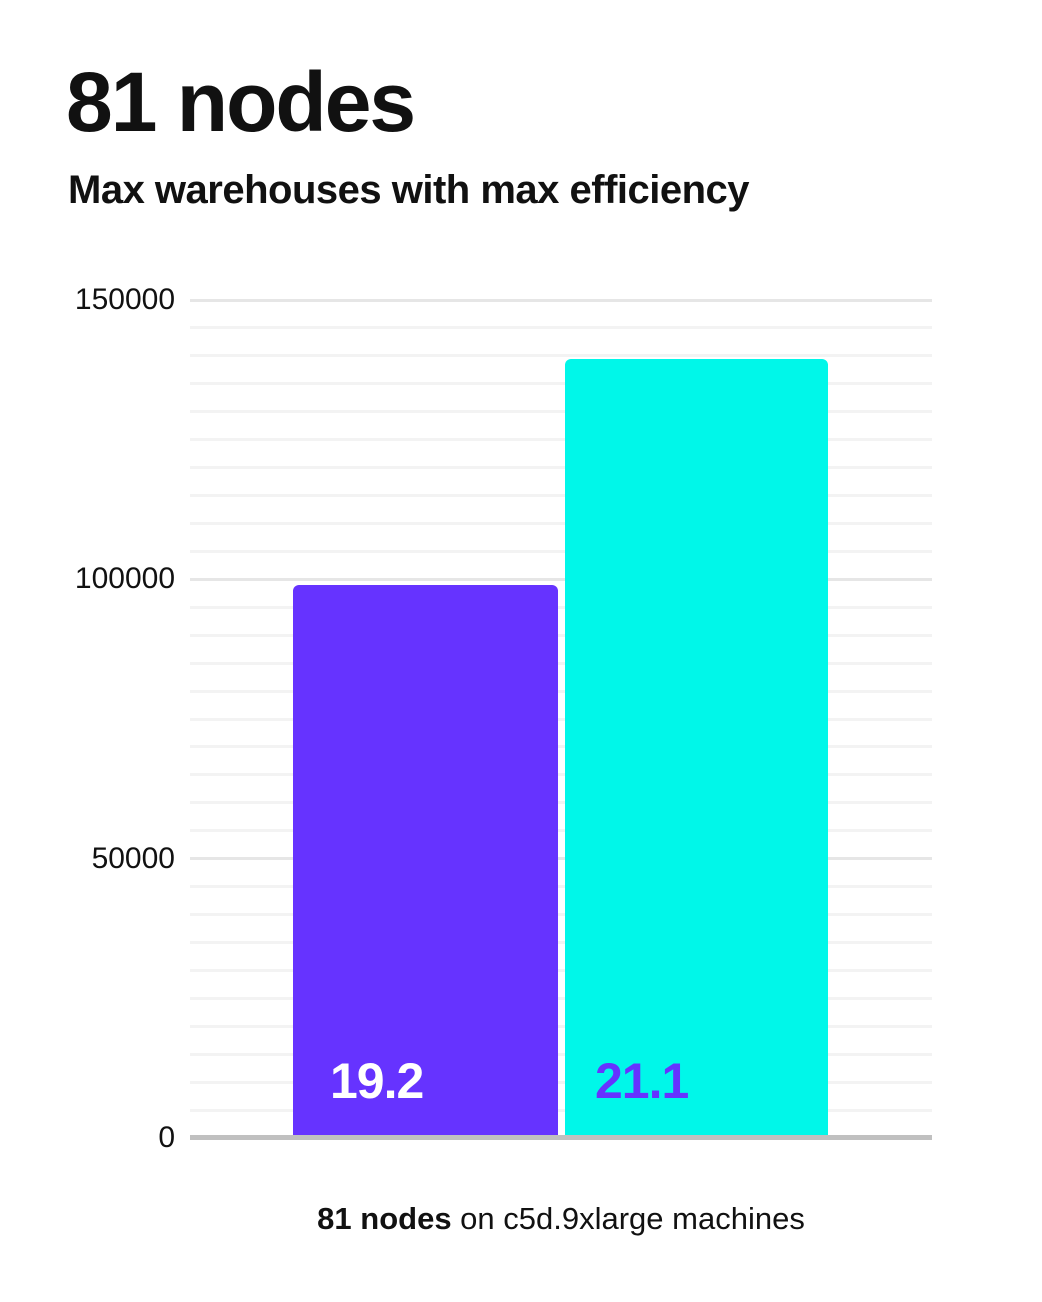 The height and width of the screenshot is (1302, 1042). Describe the element at coordinates (166, 1137) in the screenshot. I see `y-tick-label-0: 0` at that location.